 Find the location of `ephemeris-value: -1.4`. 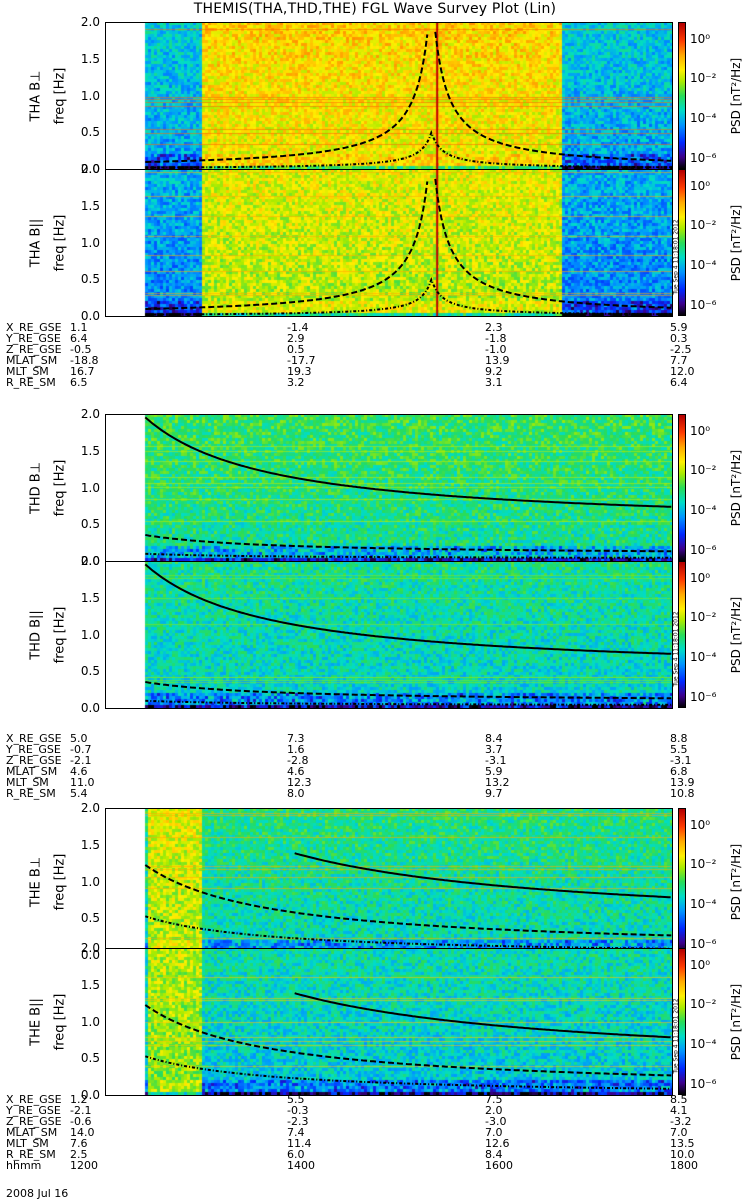

ephemeris-value: -1.4 is located at coordinates (298, 327).